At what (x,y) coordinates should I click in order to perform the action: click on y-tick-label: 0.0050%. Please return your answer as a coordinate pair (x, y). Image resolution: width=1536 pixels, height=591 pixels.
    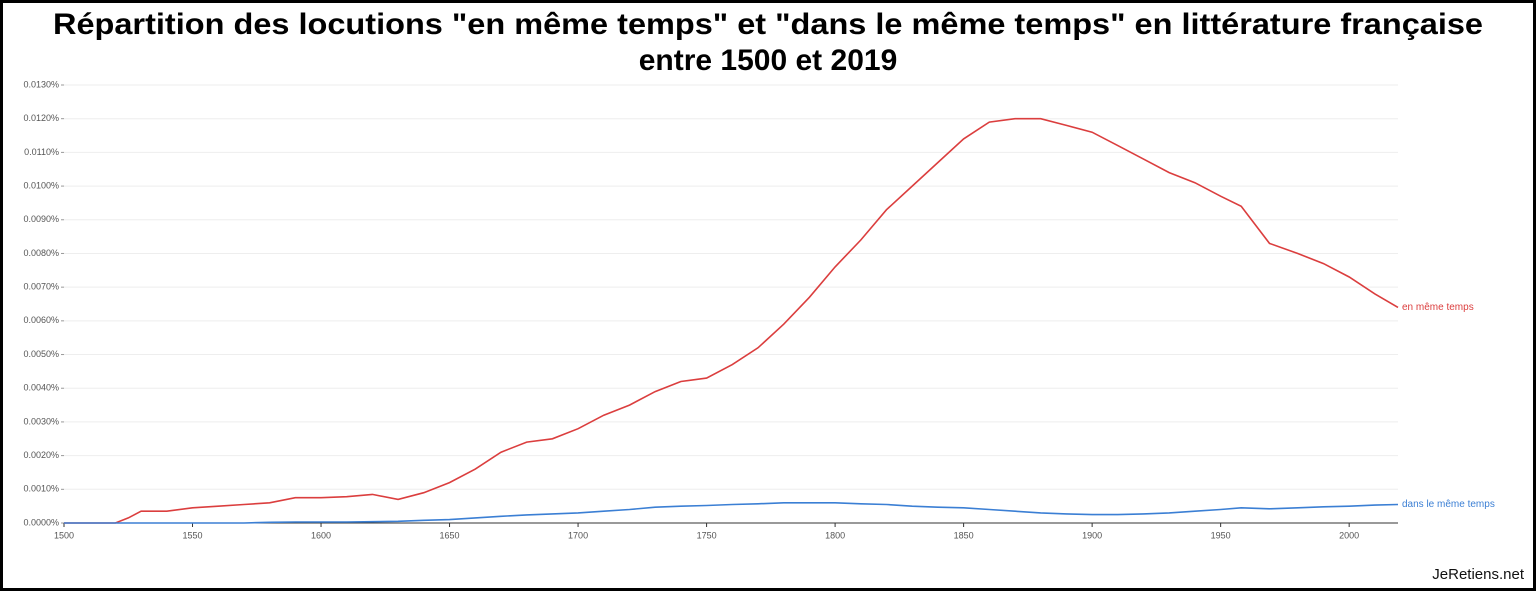
    Looking at the image, I should click on (41, 354).